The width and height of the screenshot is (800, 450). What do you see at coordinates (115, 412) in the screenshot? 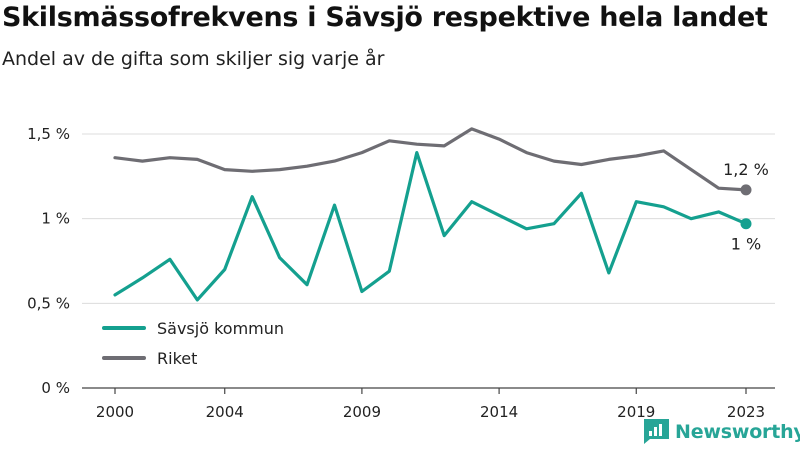
I see `x-tick-label: 2000` at bounding box center [115, 412].